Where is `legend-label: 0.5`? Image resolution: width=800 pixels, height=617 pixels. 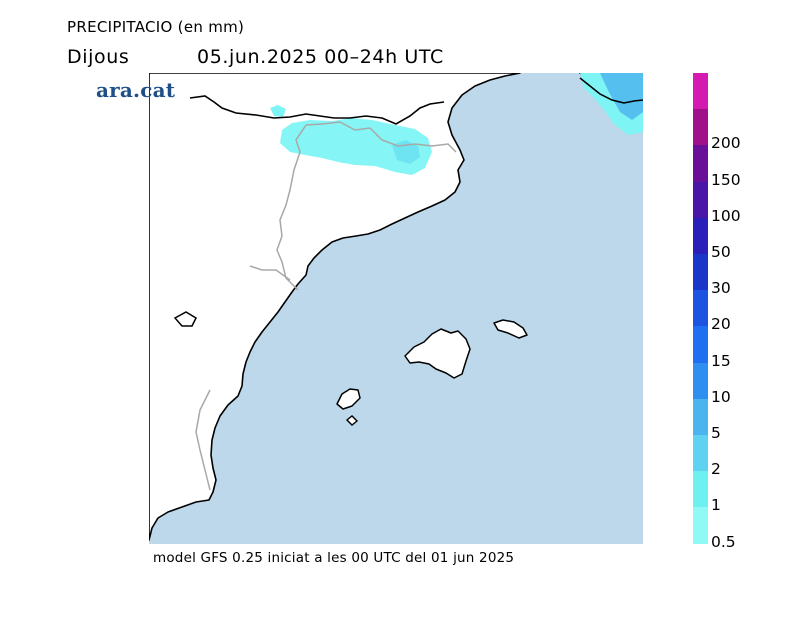
legend-label: 0.5 is located at coordinates (723, 541).